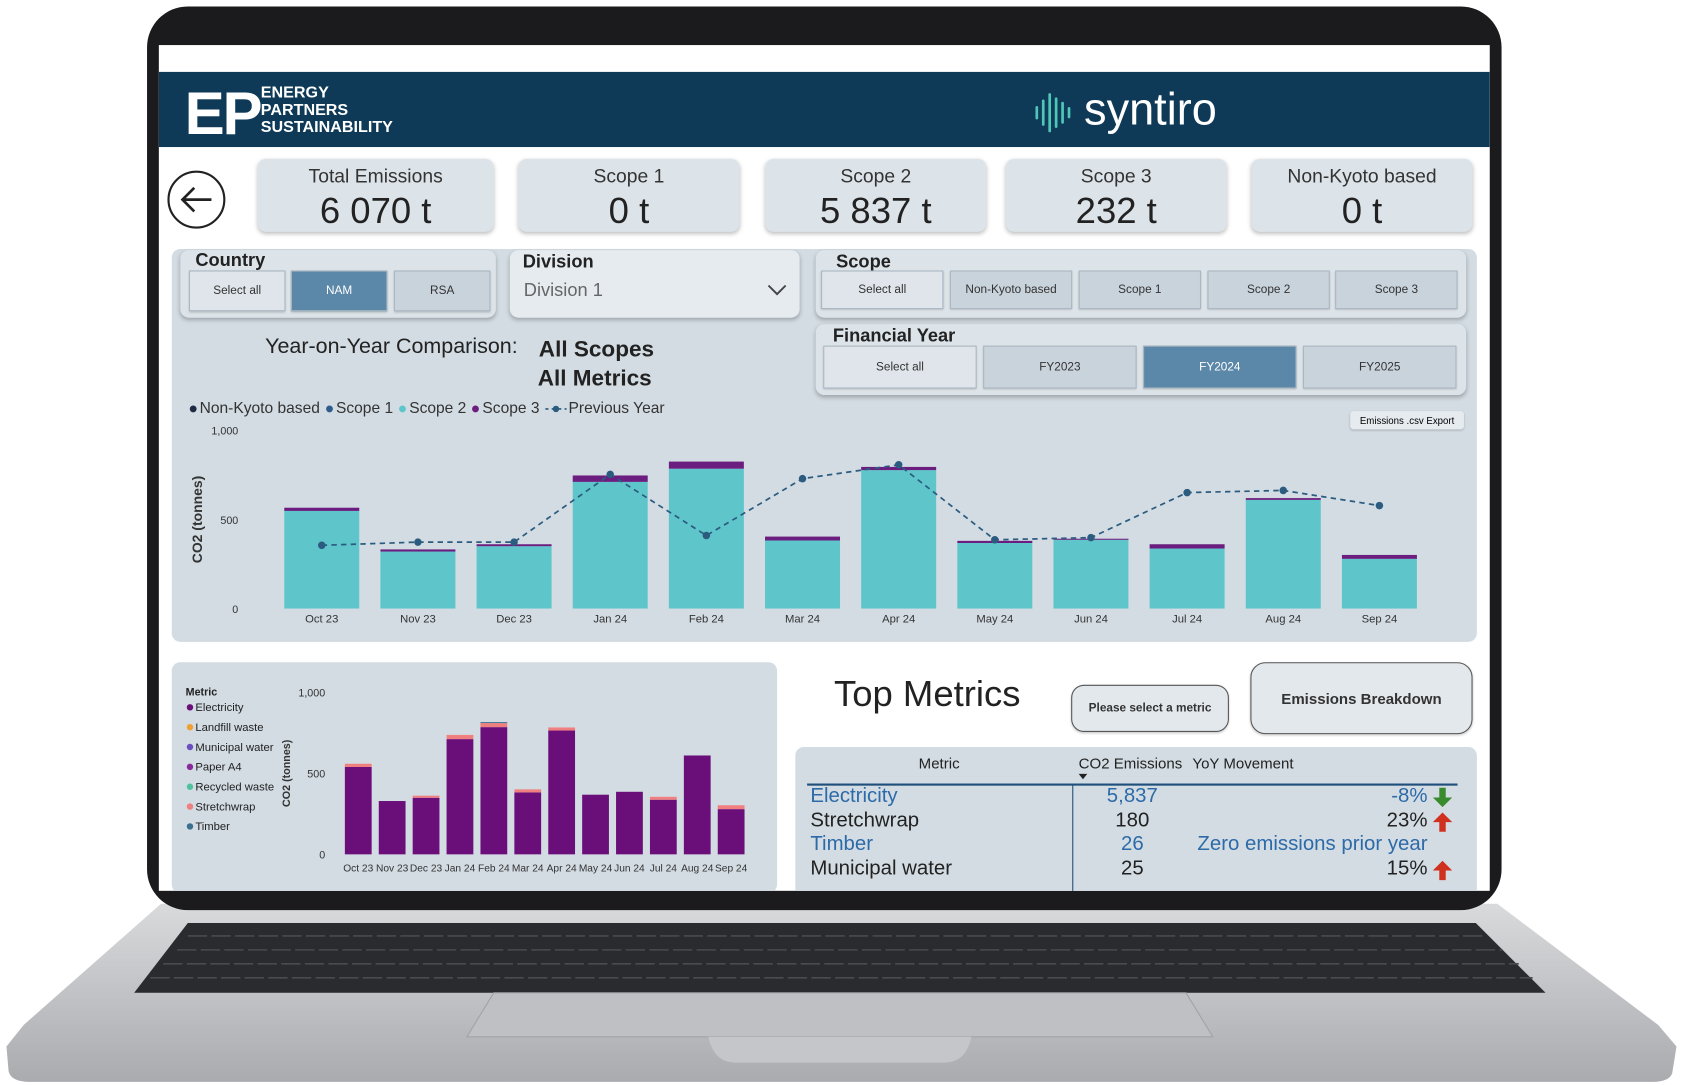  Describe the element at coordinates (865, 820) in the screenshot. I see `metric-name: Stretchwrap` at that location.